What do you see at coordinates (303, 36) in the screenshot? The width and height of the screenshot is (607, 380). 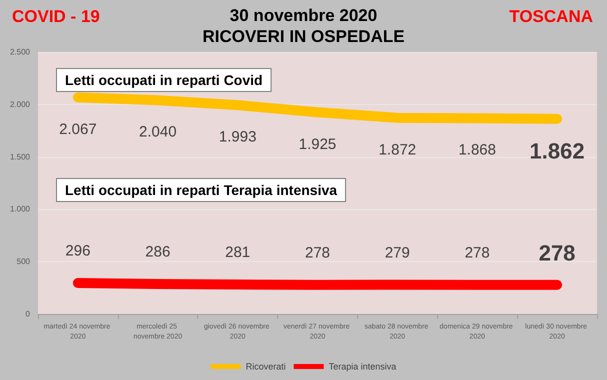 I see `chart-subtitle: RICOVERI IN OSPEDALE` at bounding box center [303, 36].